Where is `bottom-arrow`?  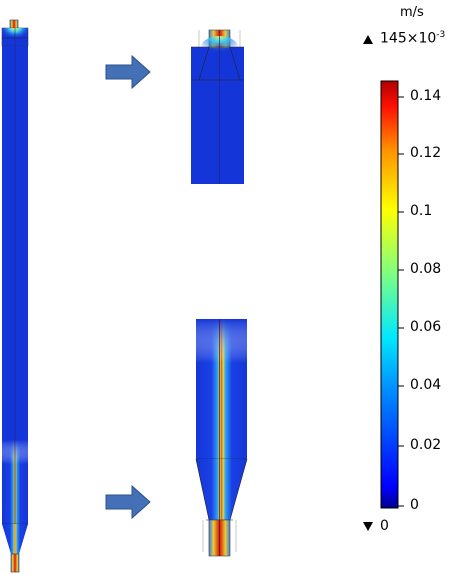
bottom-arrow is located at coordinates (128, 502).